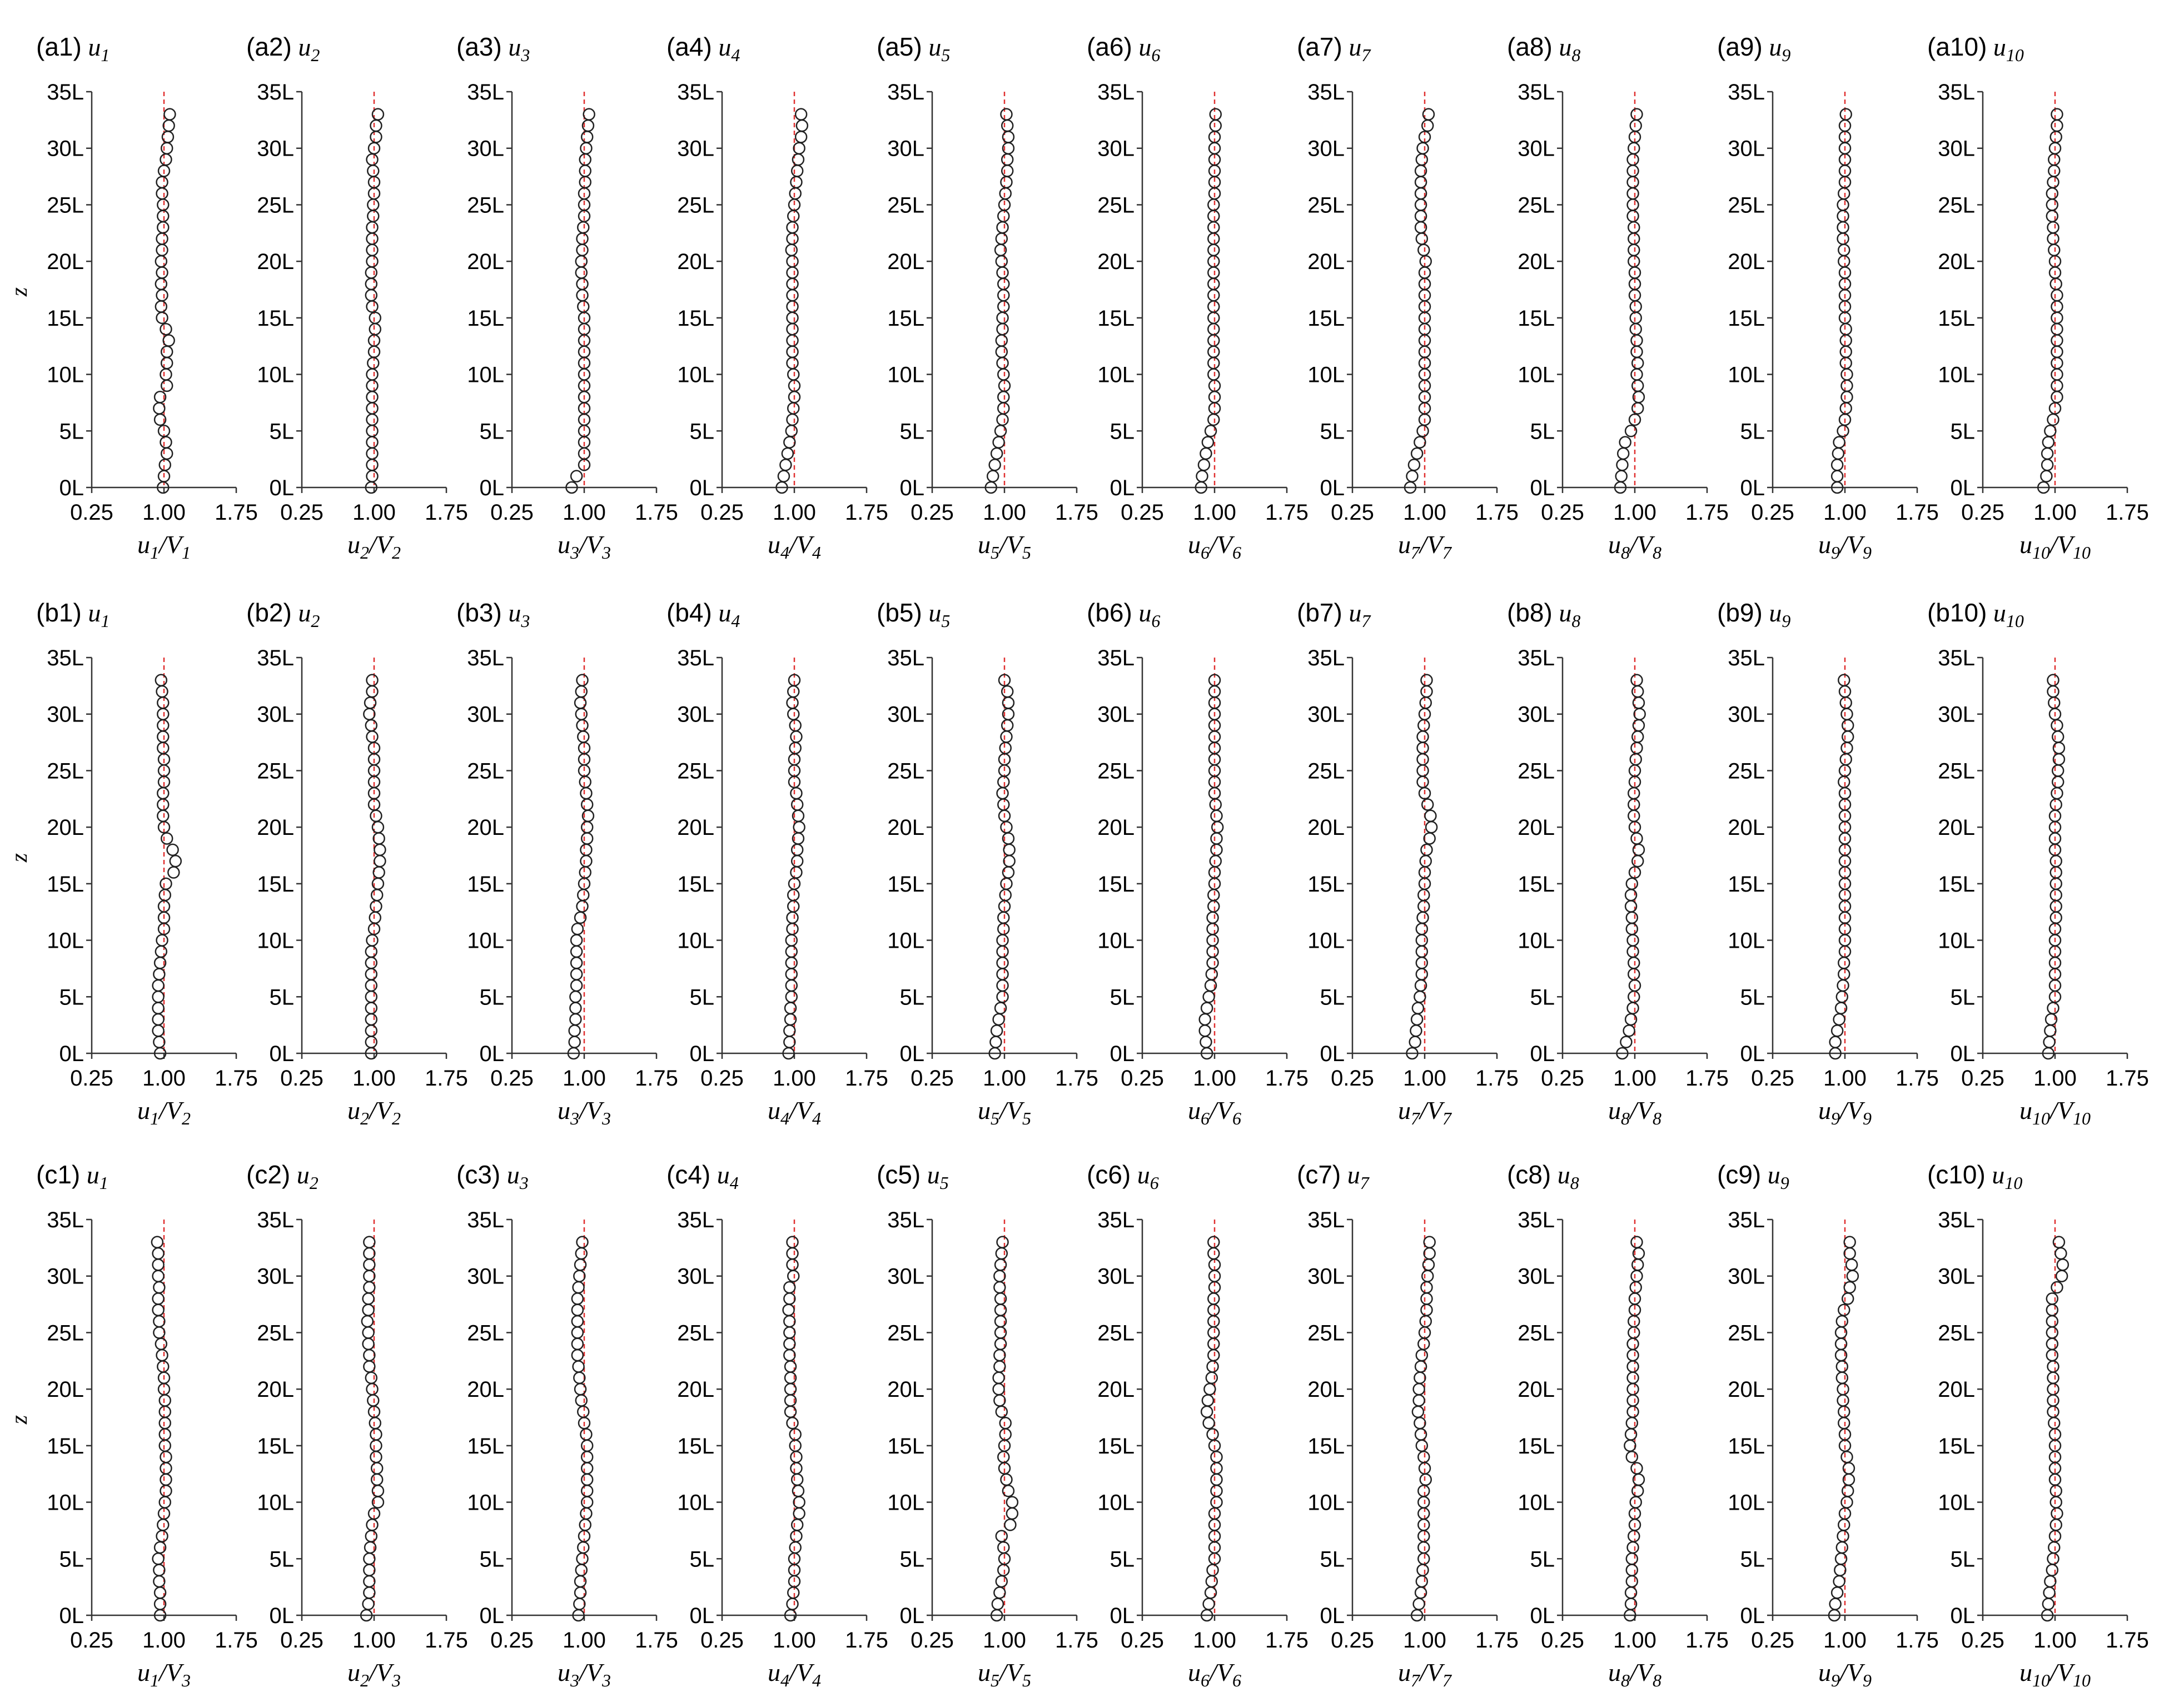  What do you see at coordinates (20, 1420) in the screenshot?
I see `z-axis-label: z` at bounding box center [20, 1420].